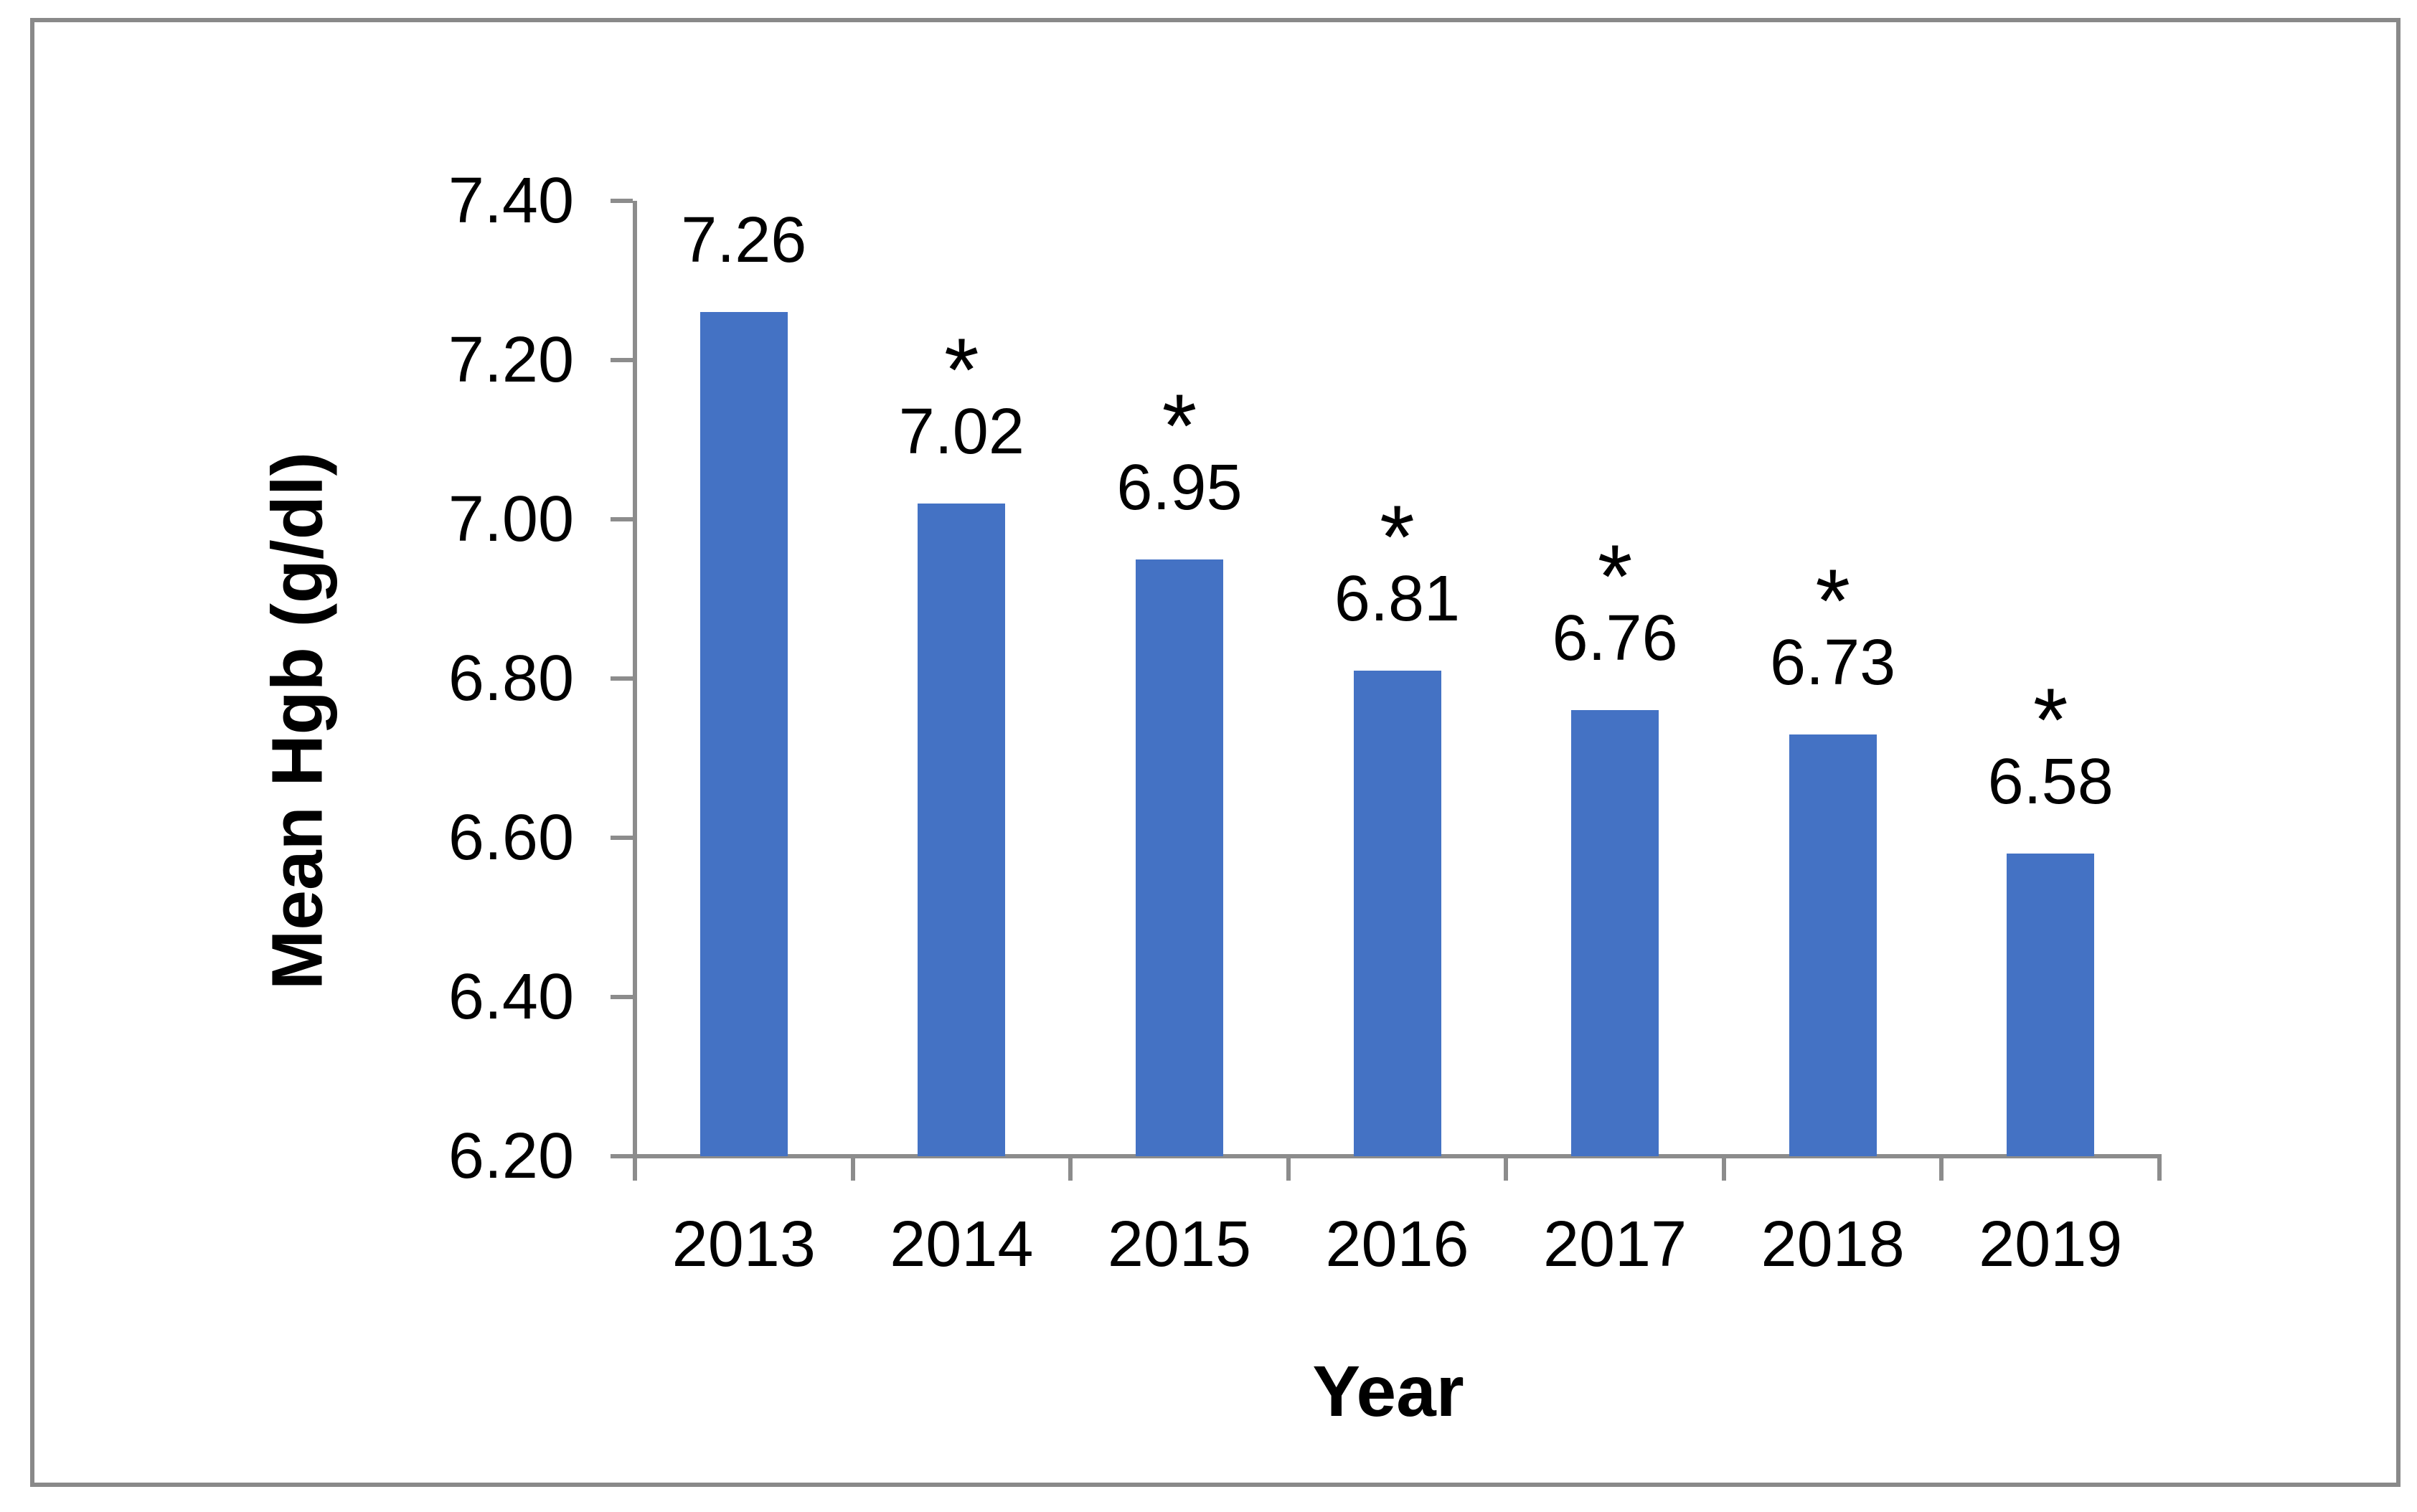  What do you see at coordinates (1388, 1391) in the screenshot?
I see `x-axis-title: Year` at bounding box center [1388, 1391].